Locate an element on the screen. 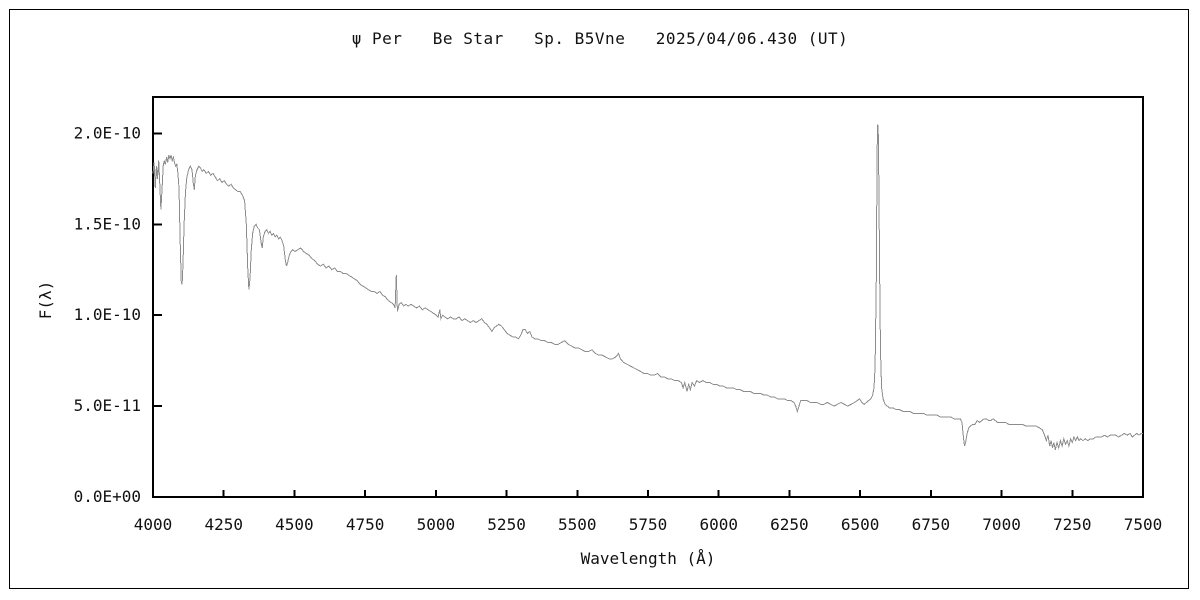 This screenshot has height=600, width=1200. x-tick-label: 5500 is located at coordinates (577, 524).